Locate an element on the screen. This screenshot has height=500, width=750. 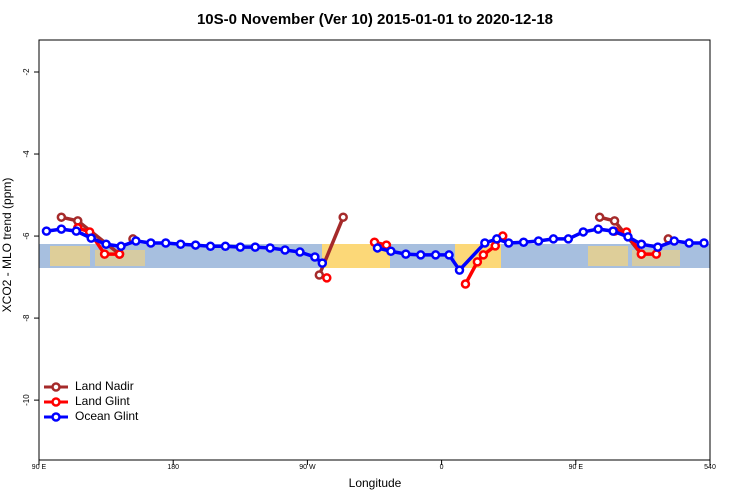
legend-label: Land Glint is located at coordinates (102, 401).